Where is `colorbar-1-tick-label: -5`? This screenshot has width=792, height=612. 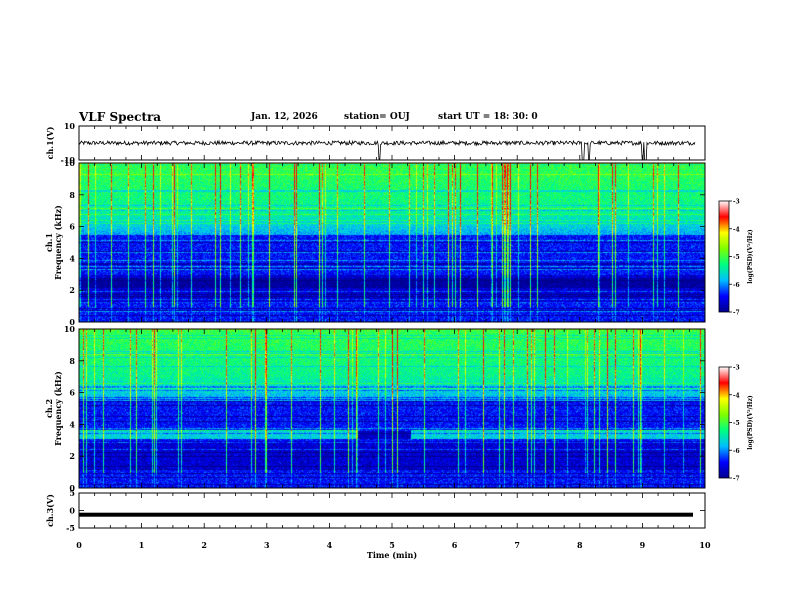
colorbar-1-tick-label: -5 is located at coordinates (736, 257).